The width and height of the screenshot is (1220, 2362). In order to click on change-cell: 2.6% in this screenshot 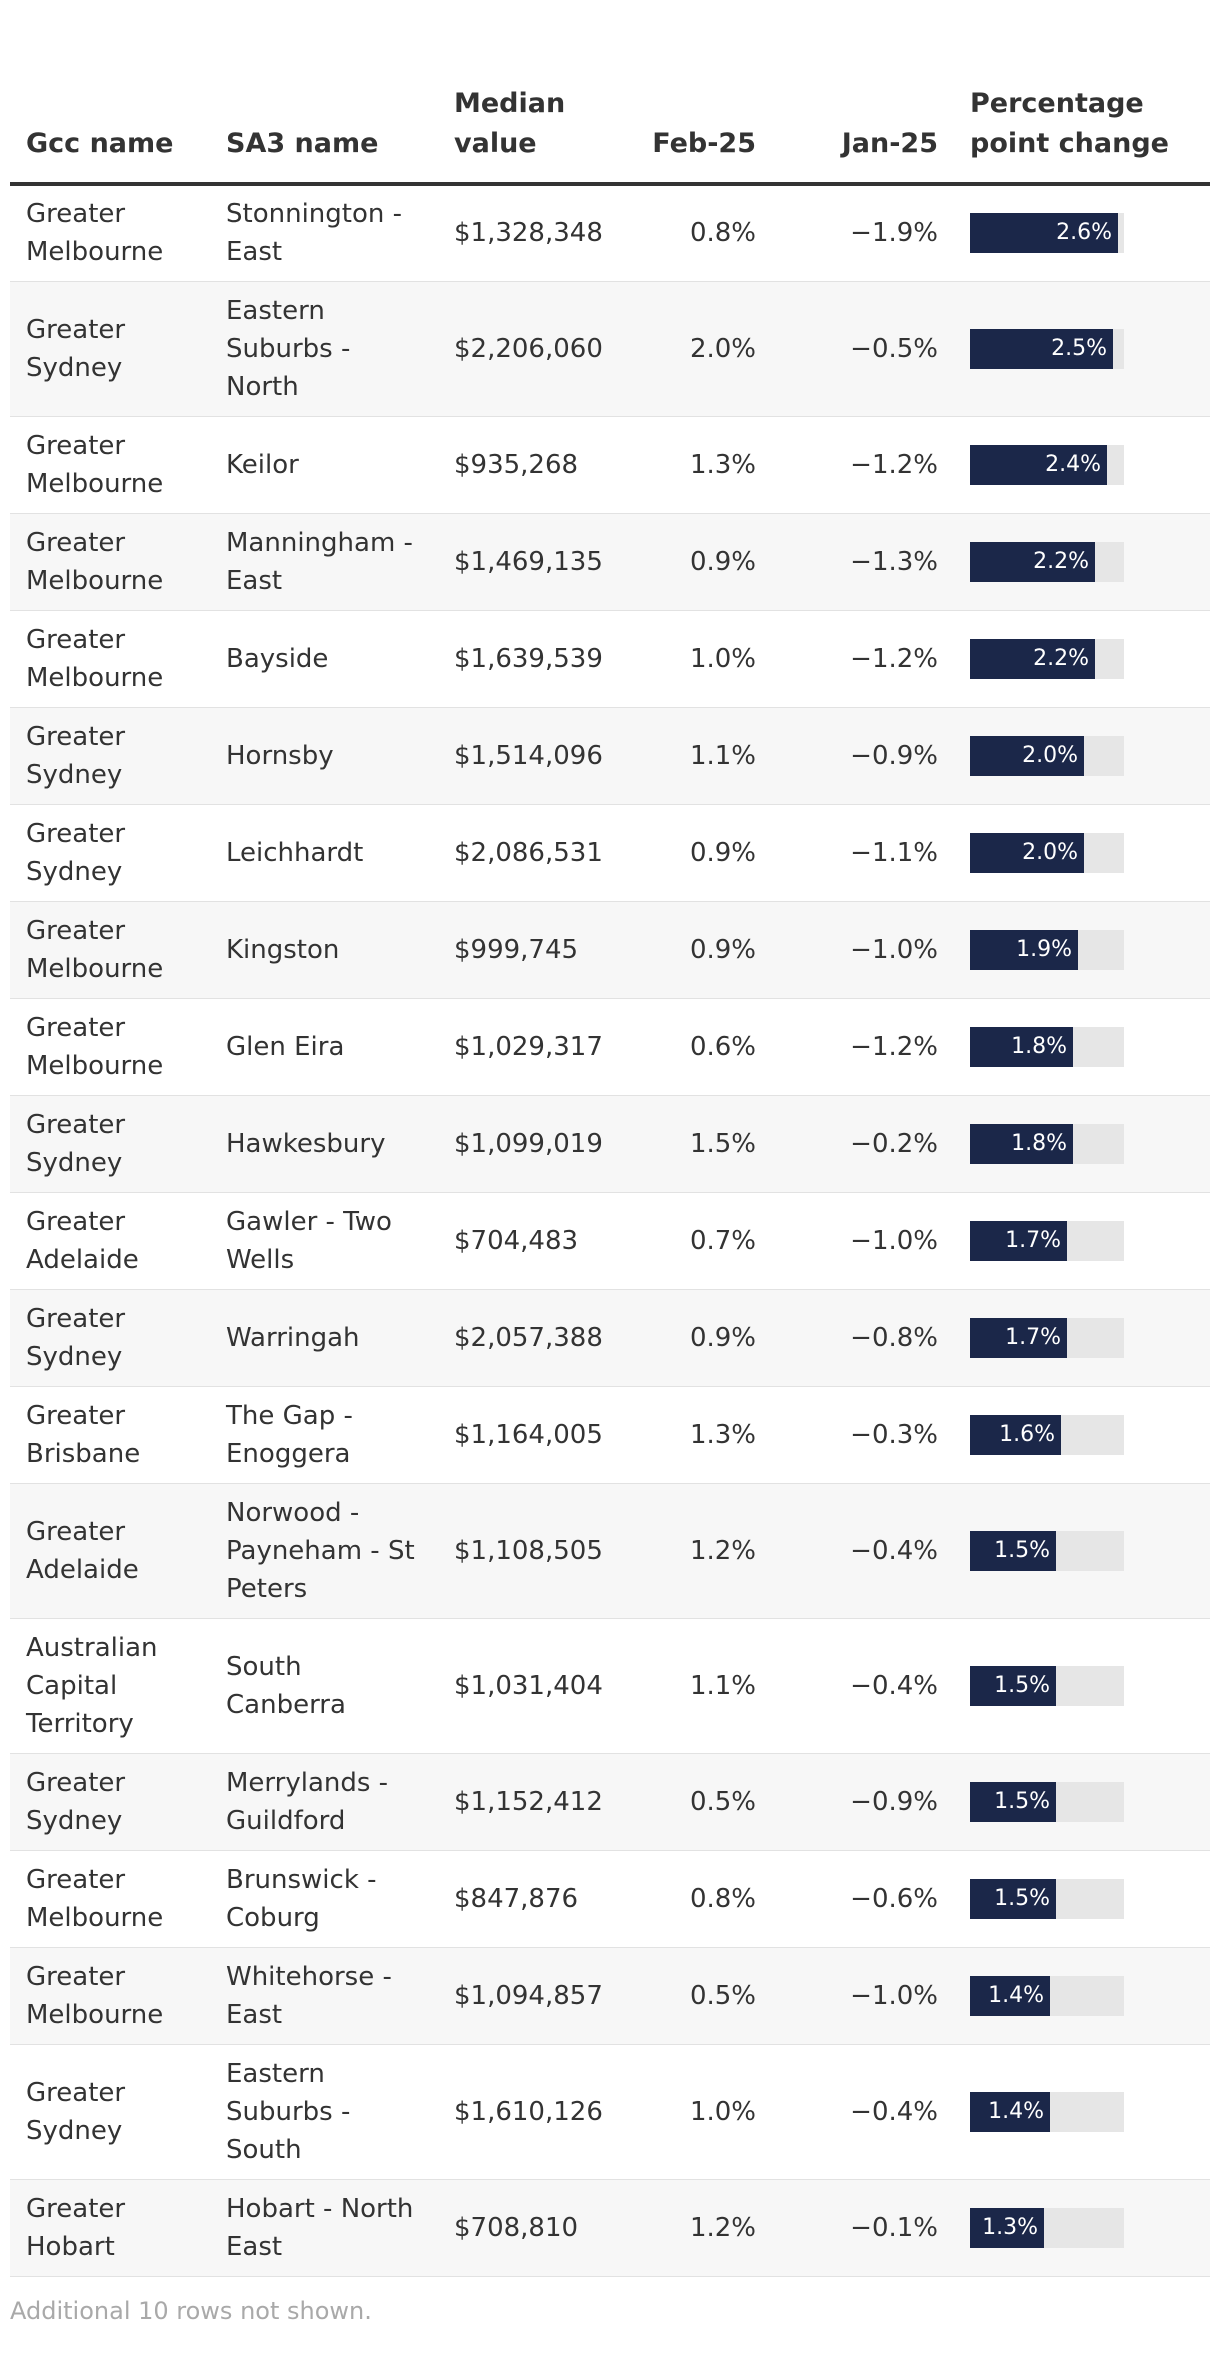, I will do `click(1082, 233)`.